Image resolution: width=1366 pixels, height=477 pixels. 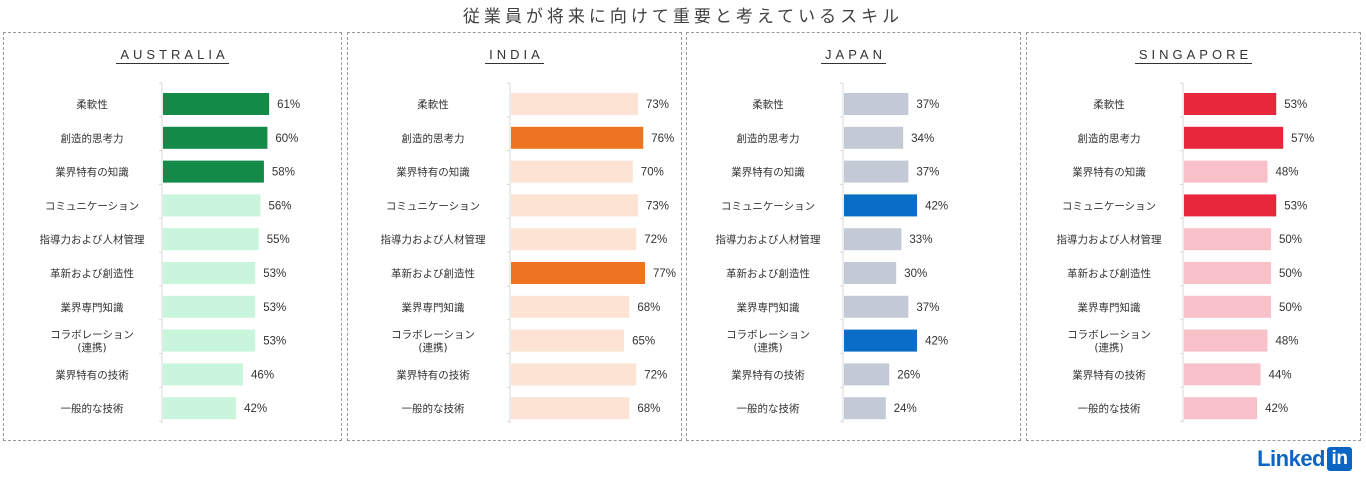 I want to click on value-label: 73%, so click(x=657, y=105).